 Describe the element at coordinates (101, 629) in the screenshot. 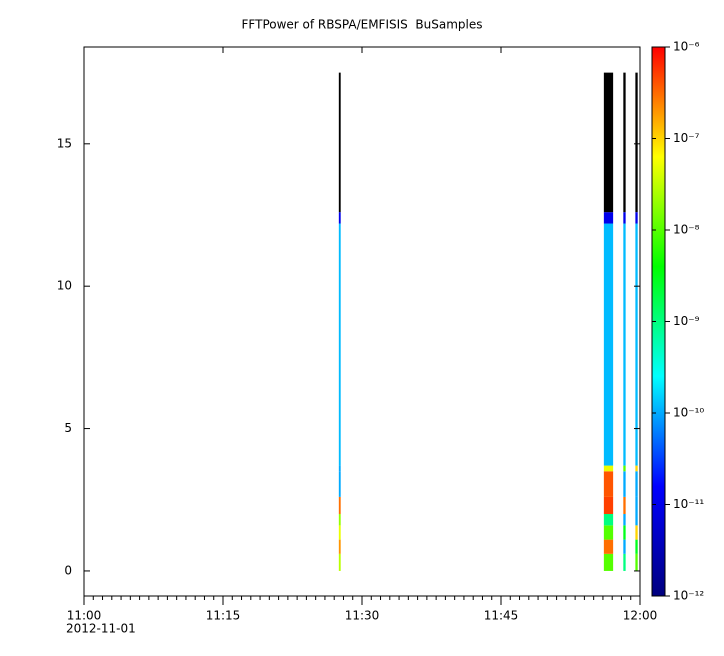

I see `x-date-label: 2012-11-01` at that location.